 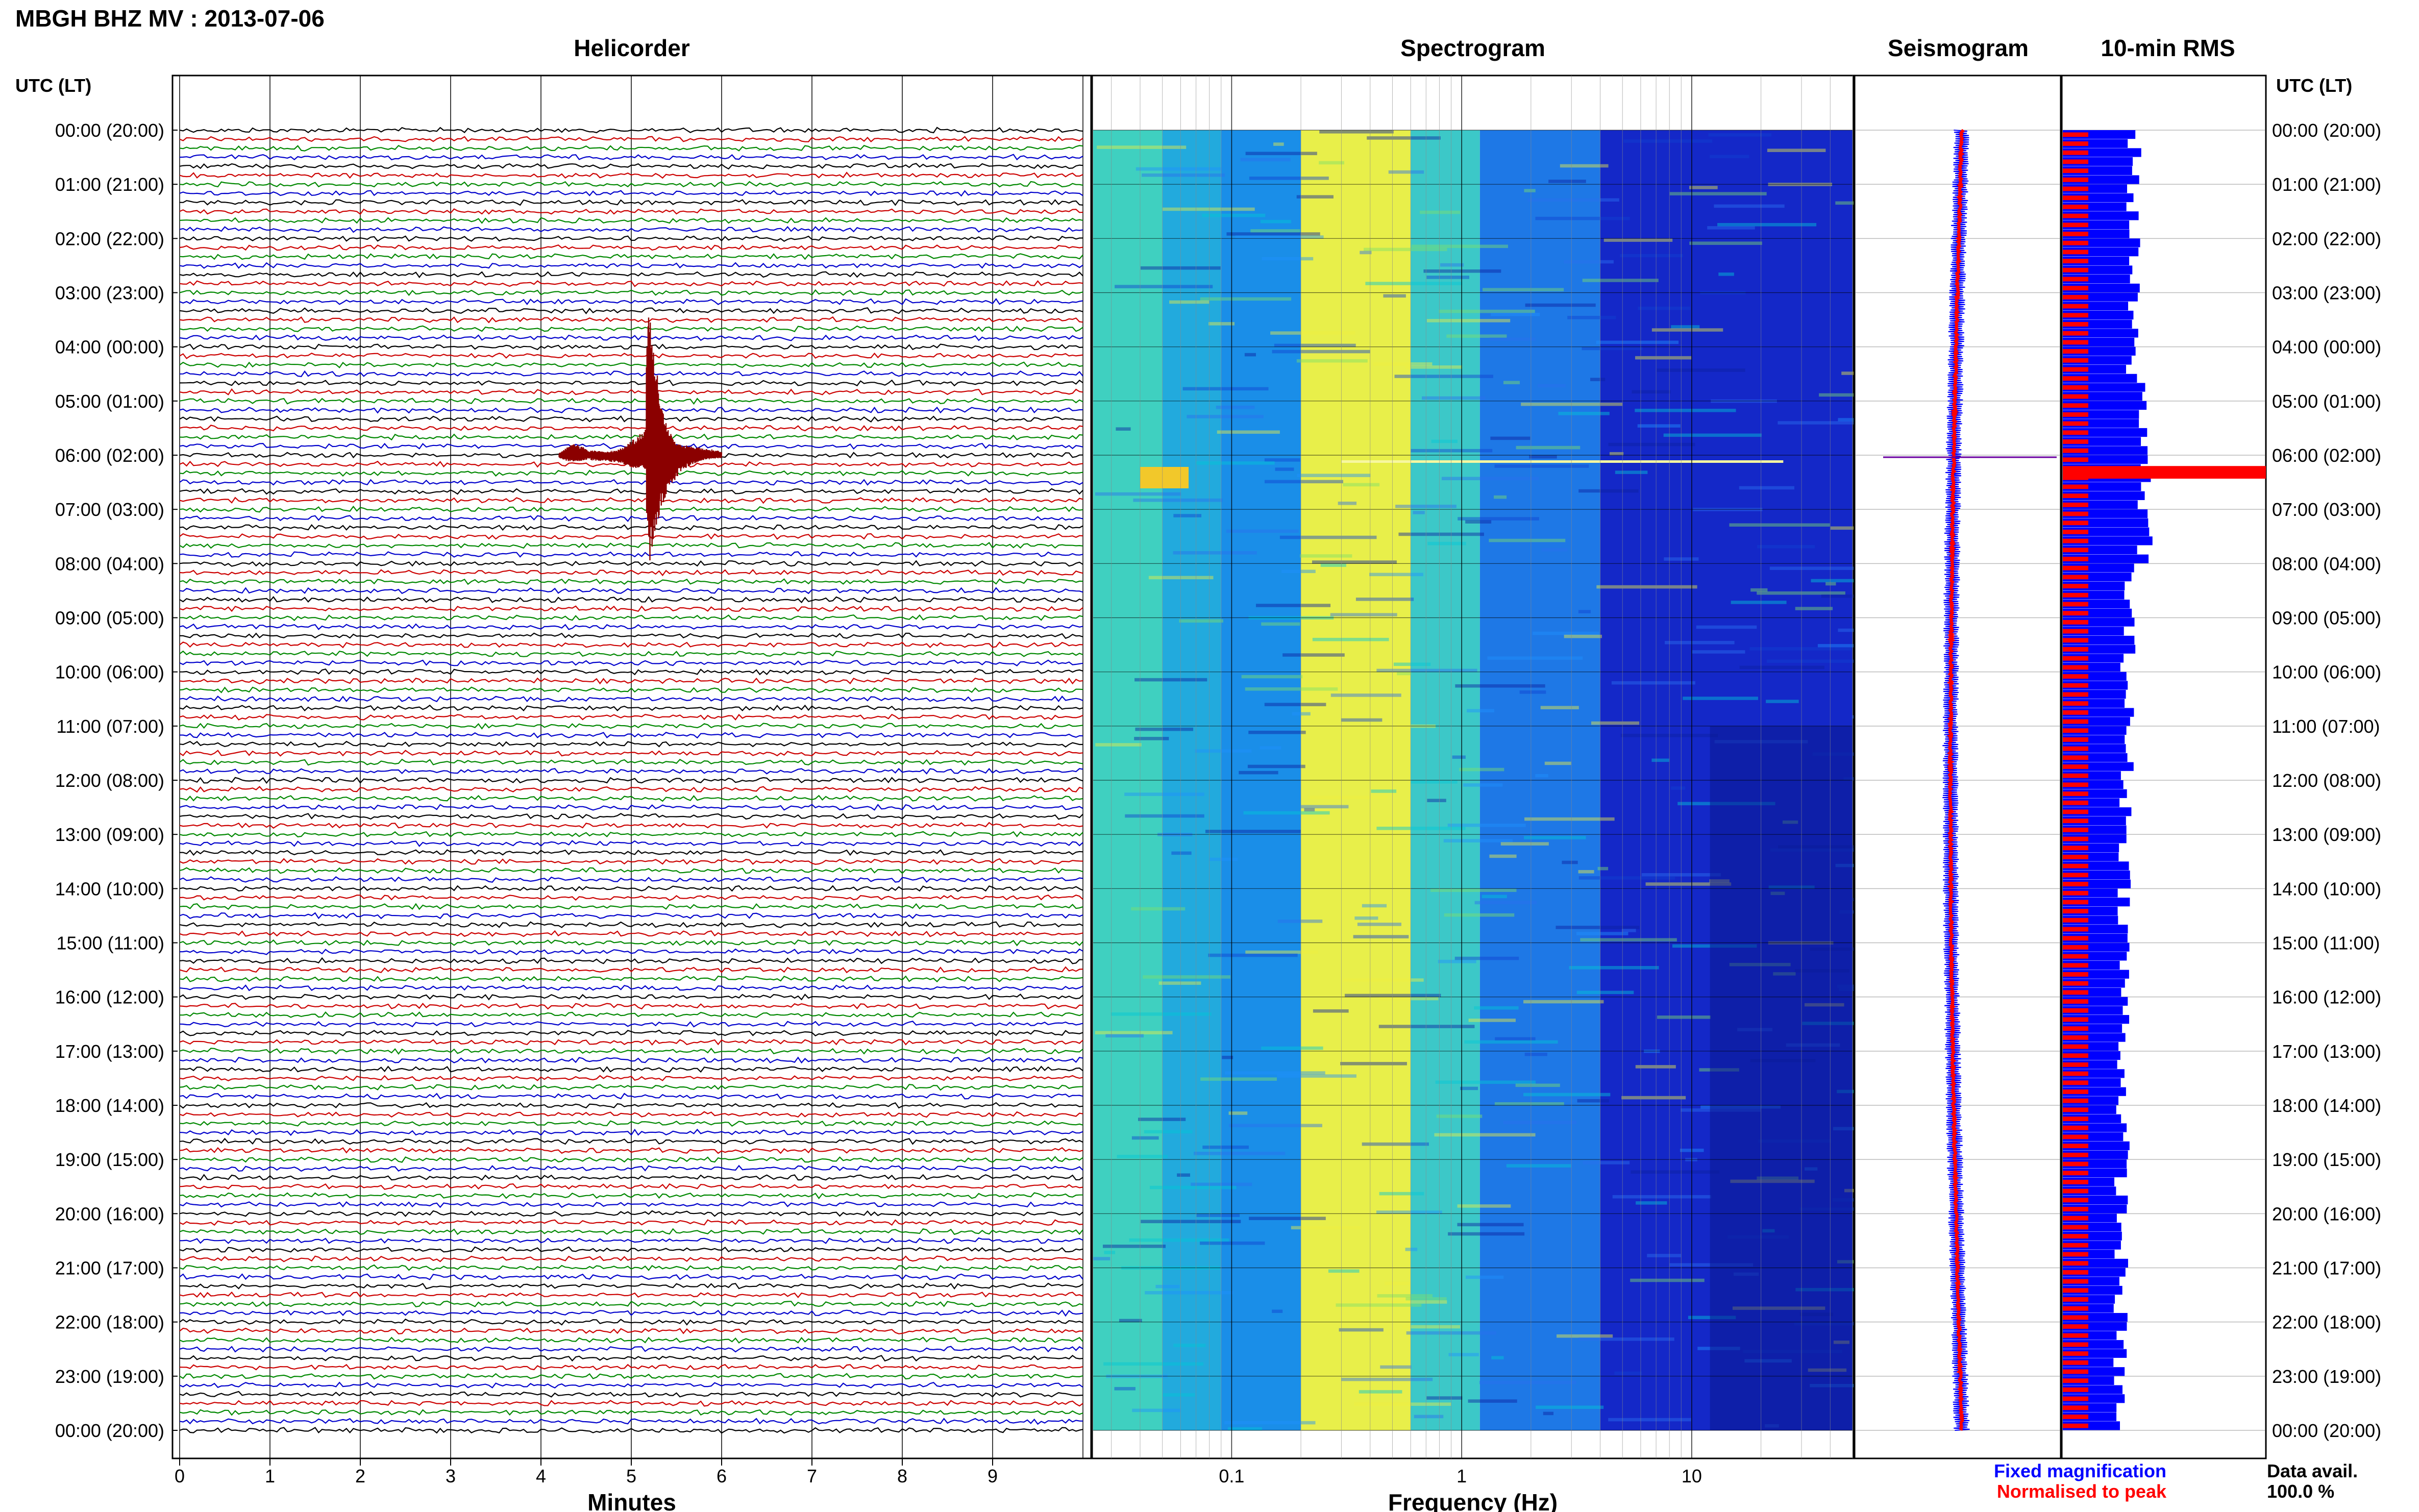 I want to click on frequency-tick-label: 0.1, so click(x=1231, y=1476).